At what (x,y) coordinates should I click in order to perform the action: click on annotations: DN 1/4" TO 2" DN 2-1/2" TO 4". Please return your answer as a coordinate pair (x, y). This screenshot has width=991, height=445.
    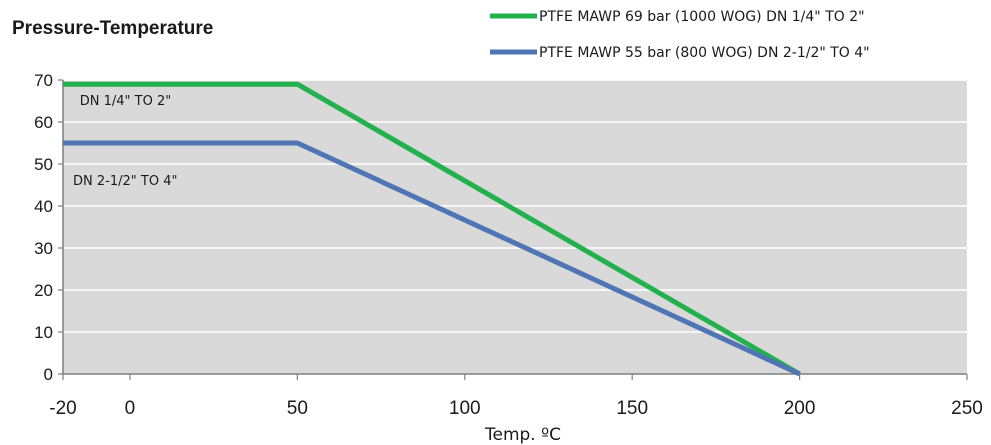
    Looking at the image, I should click on (125, 141).